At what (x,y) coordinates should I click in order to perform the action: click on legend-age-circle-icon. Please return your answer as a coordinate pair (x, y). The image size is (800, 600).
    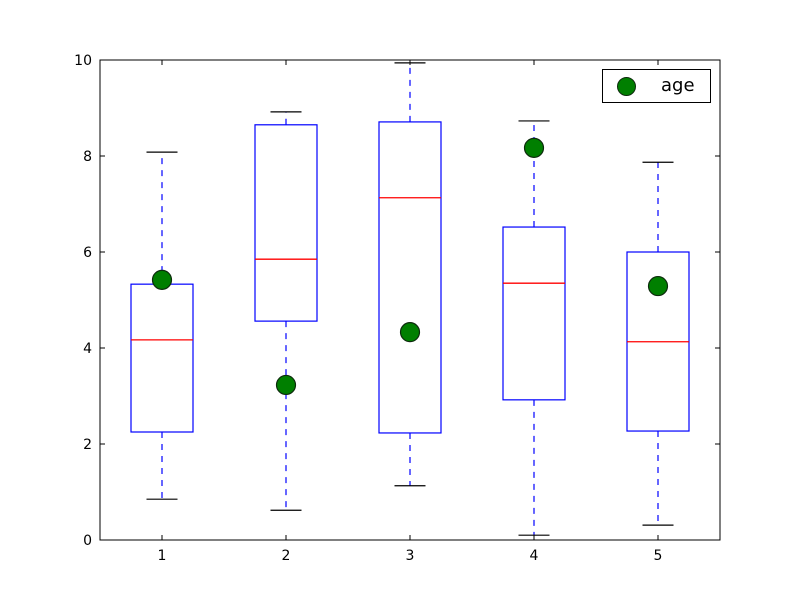
    Looking at the image, I should click on (626, 86).